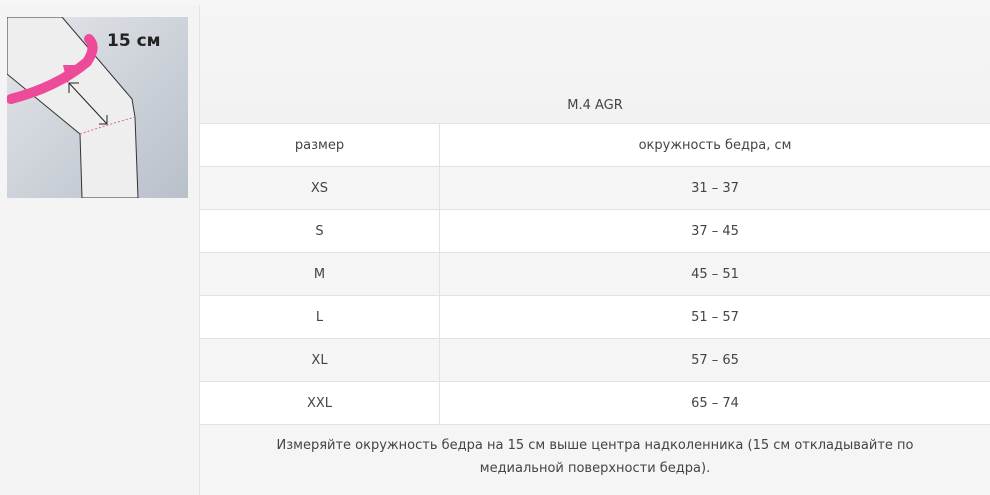  Describe the element at coordinates (595, 231) in the screenshot. I see `table-row: S 37 – 45` at that location.